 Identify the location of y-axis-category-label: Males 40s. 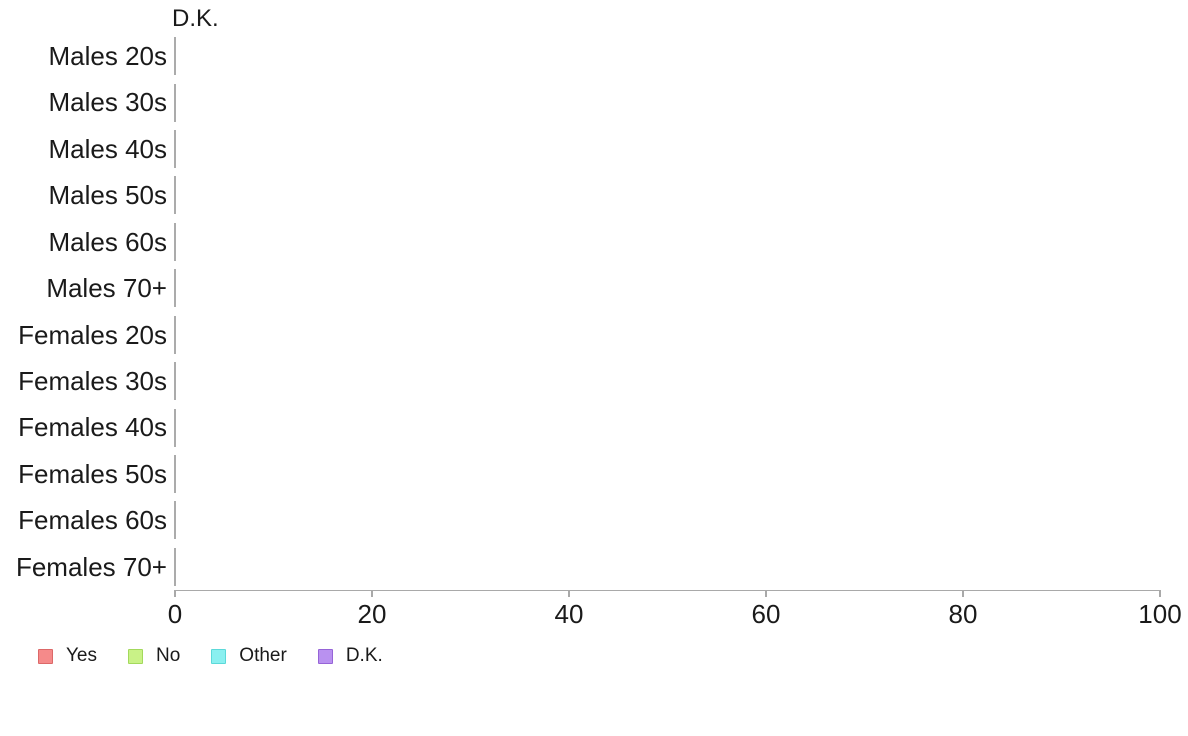
(108, 148).